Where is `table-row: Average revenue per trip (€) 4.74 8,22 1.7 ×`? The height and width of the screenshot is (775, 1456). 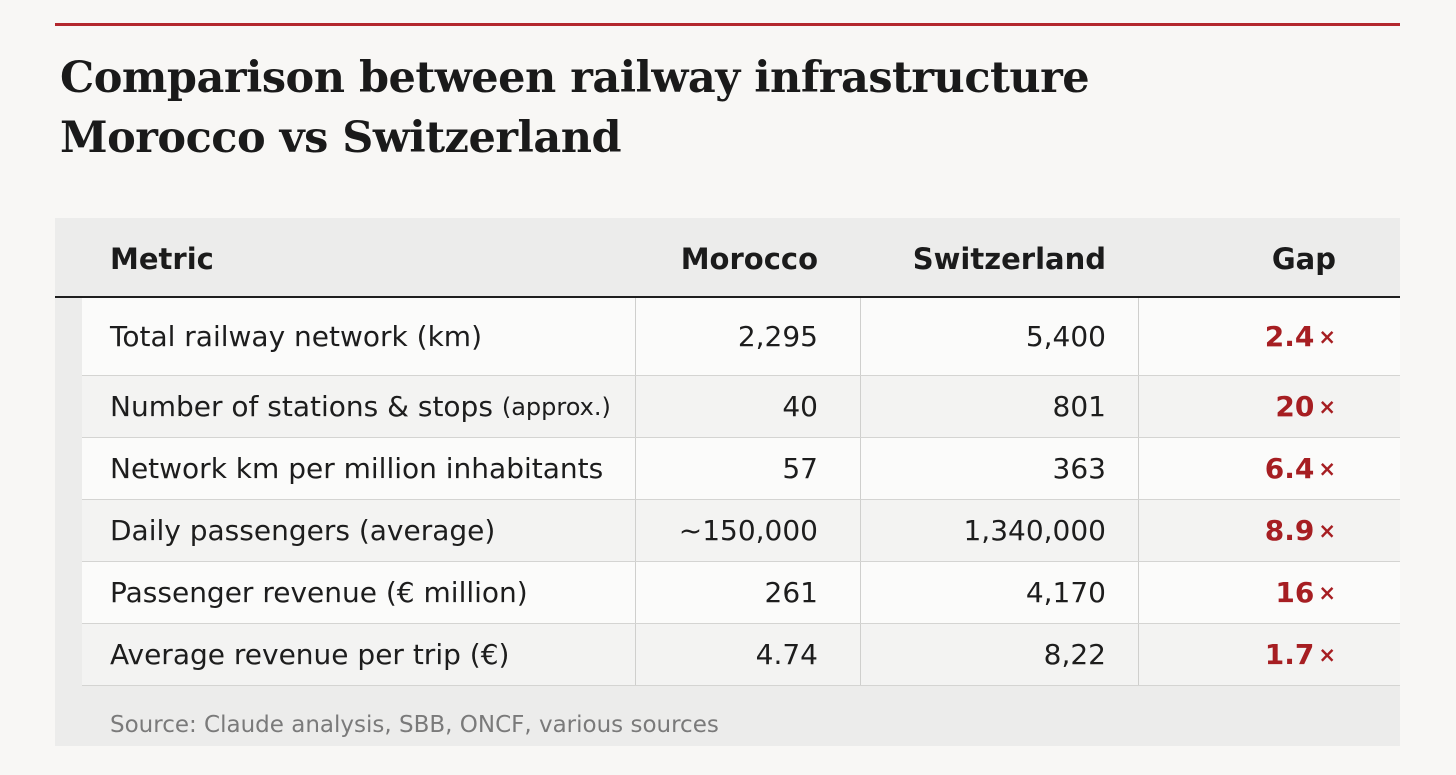
table-row: Average revenue per trip (€) 4.74 8,22 1.7 × is located at coordinates (741, 655).